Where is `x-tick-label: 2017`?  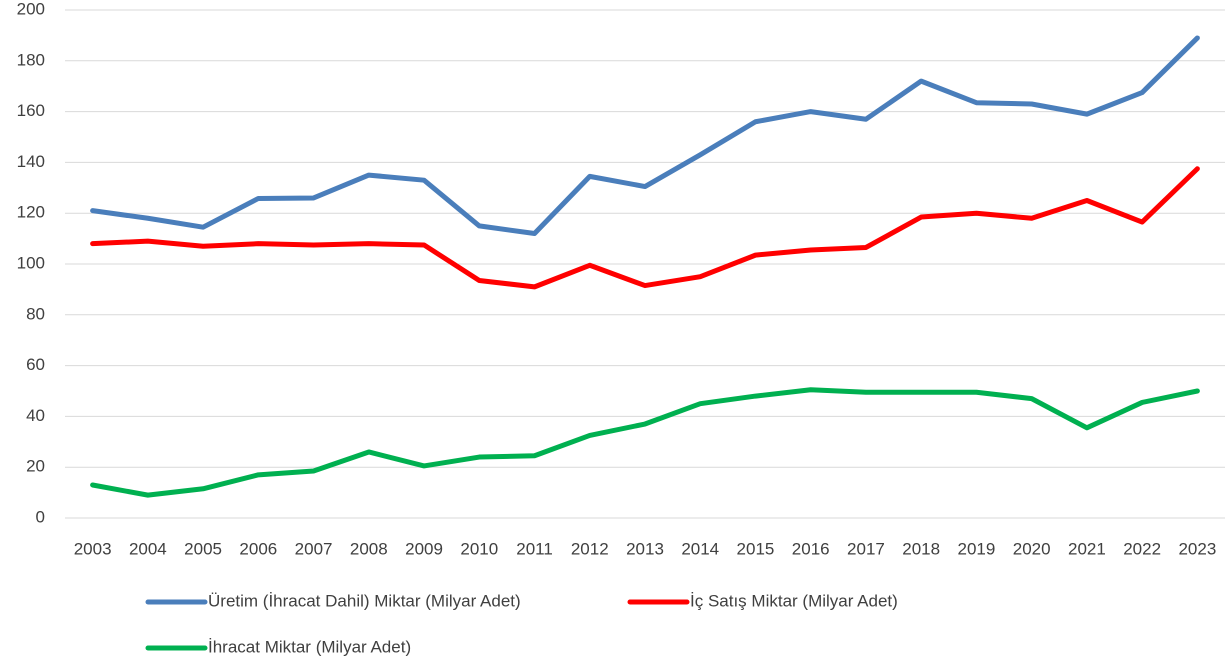 x-tick-label: 2017 is located at coordinates (866, 548).